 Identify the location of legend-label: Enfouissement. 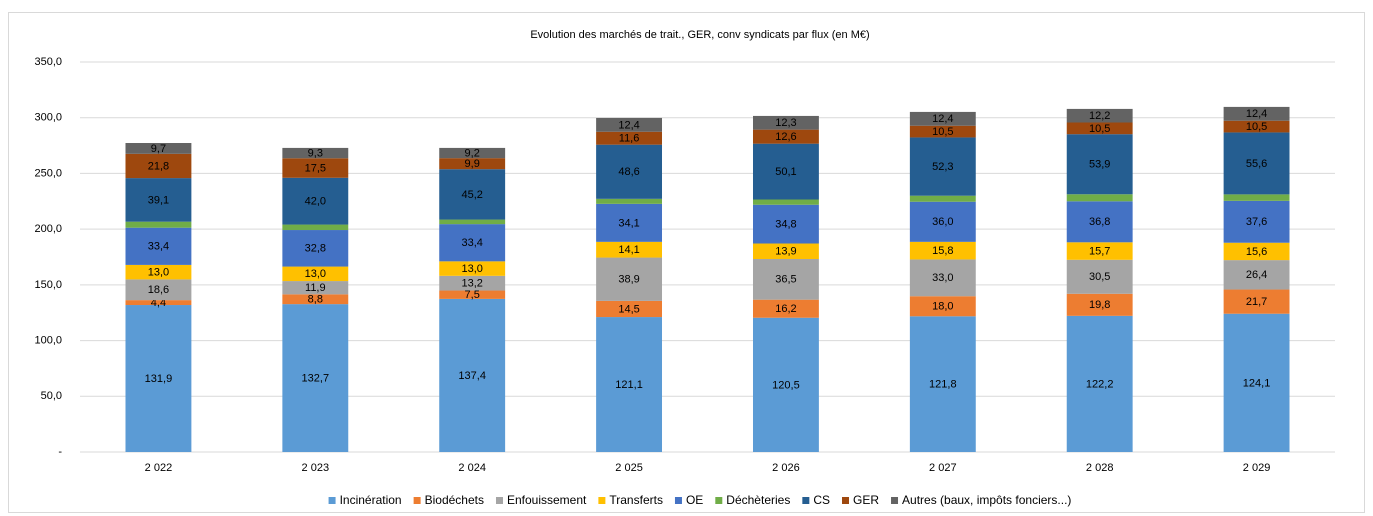
(547, 500).